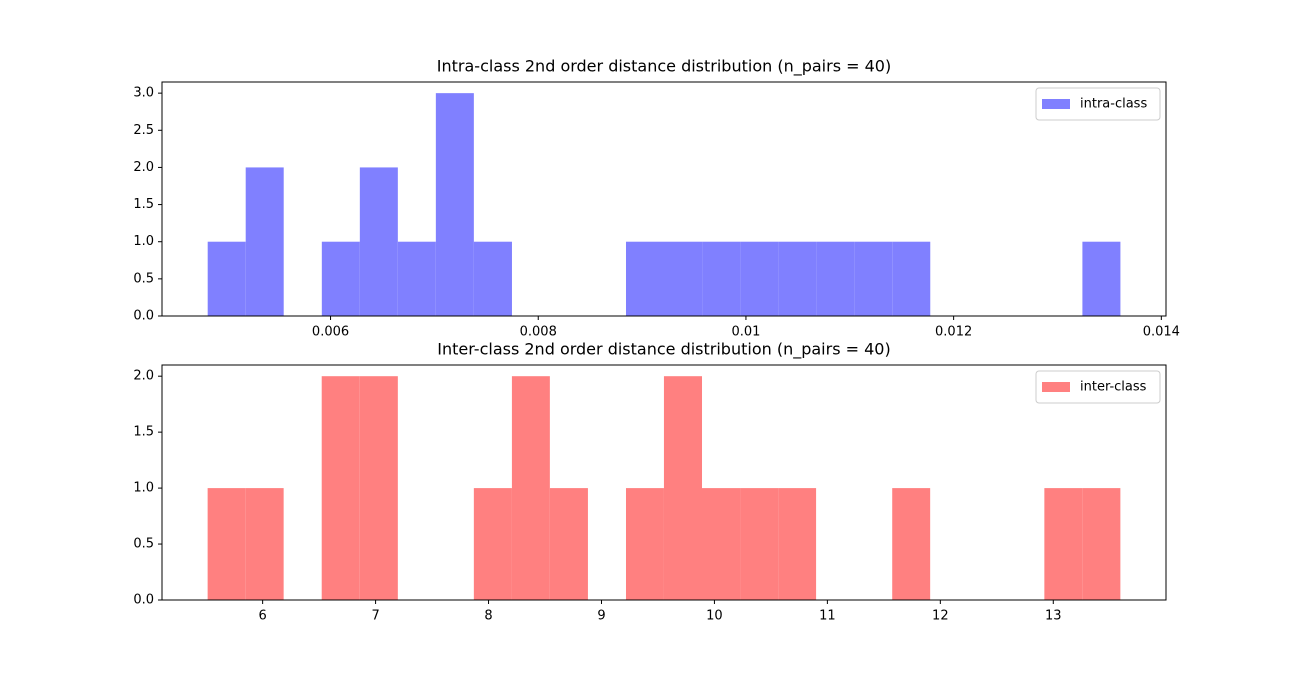  What do you see at coordinates (538, 332) in the screenshot?
I see `x-tick-label: 0.008` at bounding box center [538, 332].